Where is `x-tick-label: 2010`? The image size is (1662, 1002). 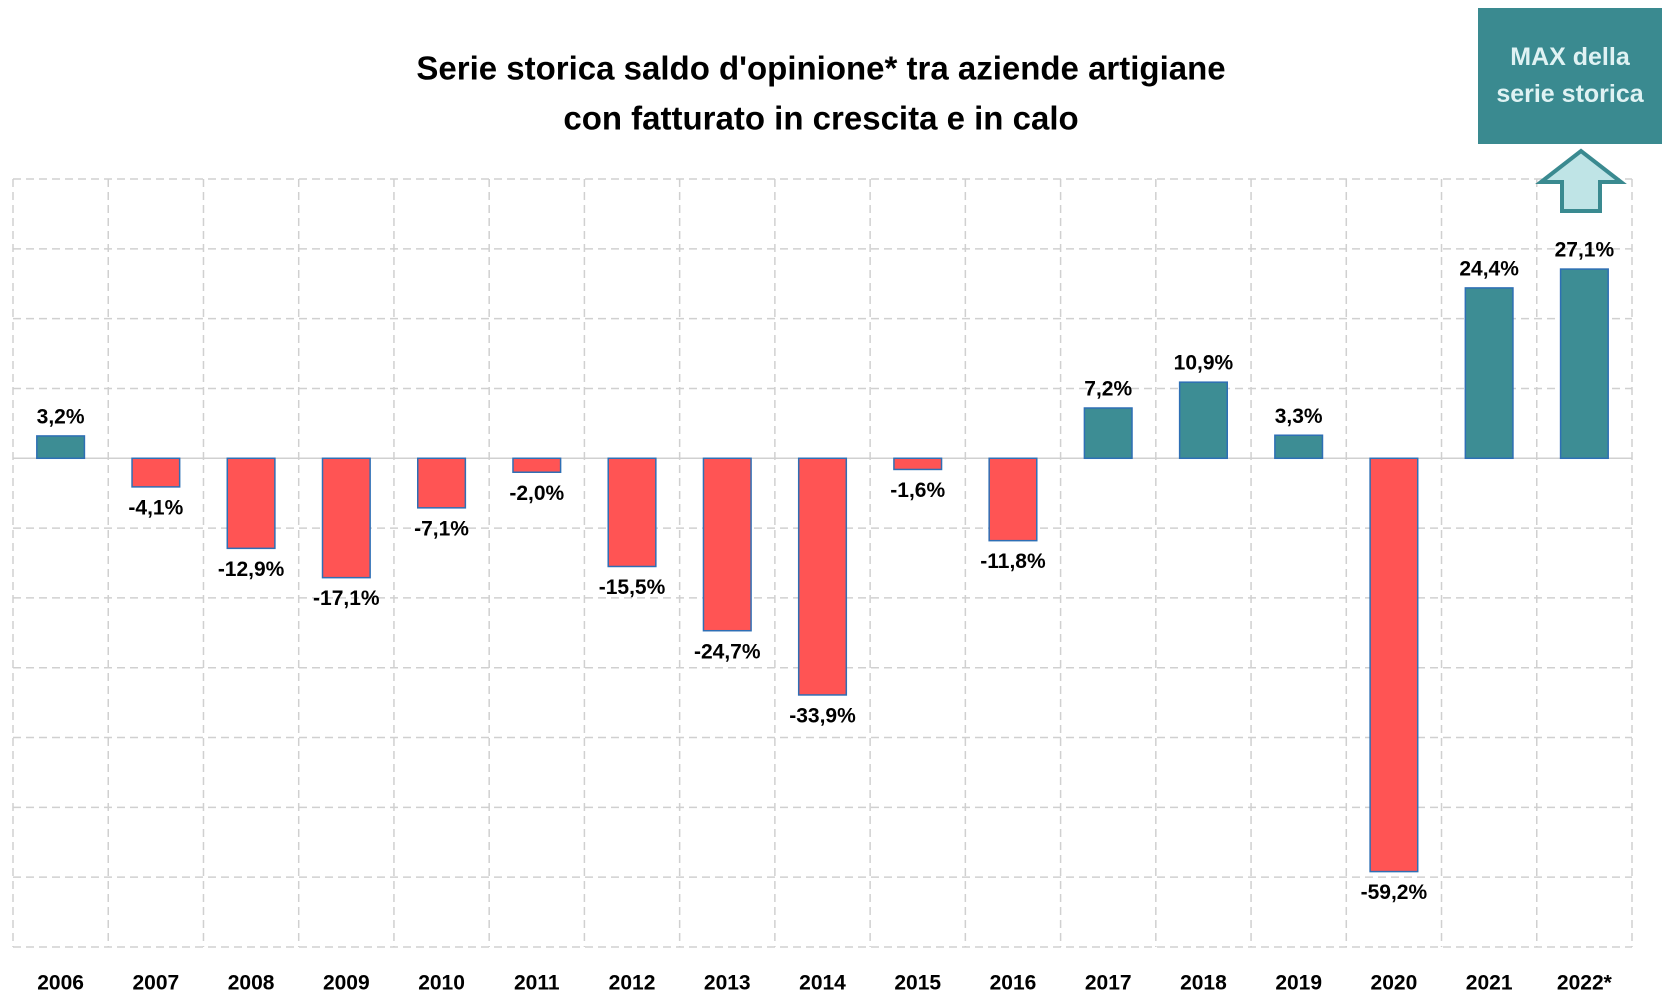
x-tick-label: 2010 is located at coordinates (441, 983).